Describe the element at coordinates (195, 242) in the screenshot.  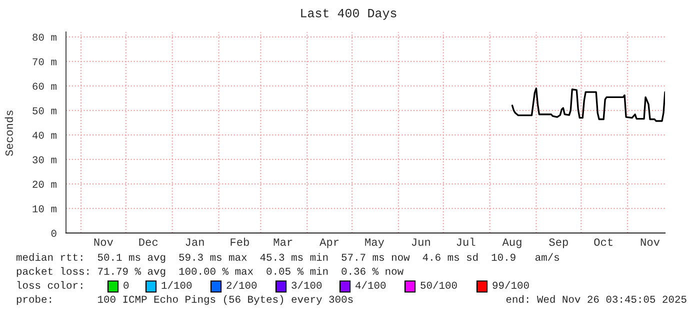
I see `x-tick-label: Jan` at that location.